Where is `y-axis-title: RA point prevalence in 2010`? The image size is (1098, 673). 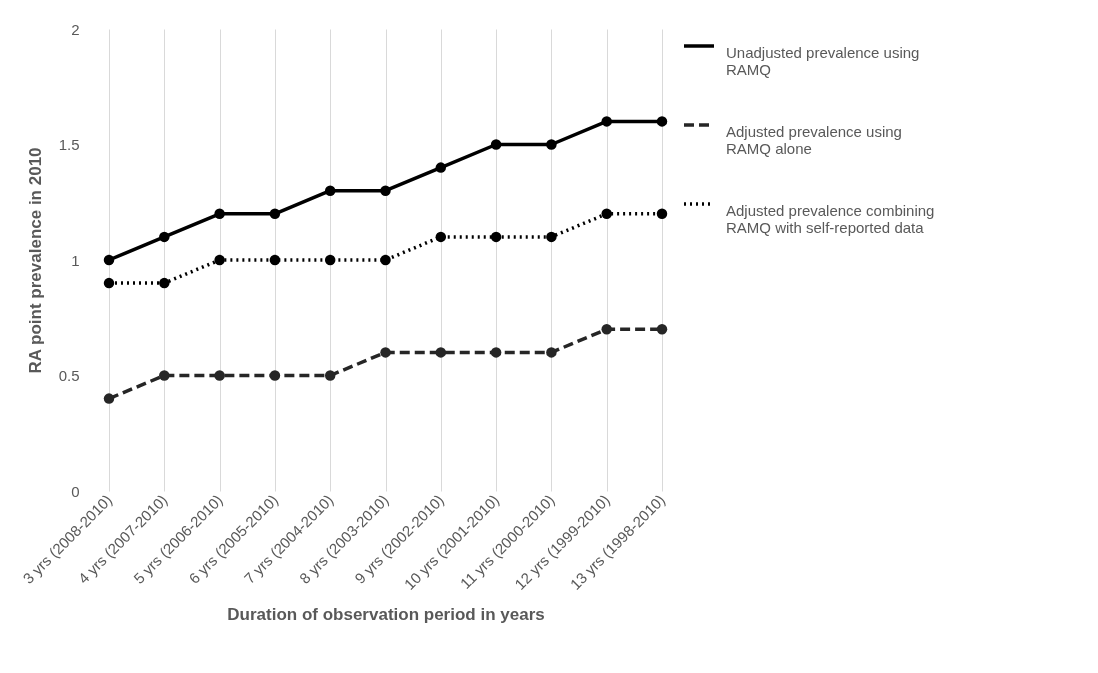
y-axis-title: RA point prevalence in 2010 is located at coordinates (35, 260).